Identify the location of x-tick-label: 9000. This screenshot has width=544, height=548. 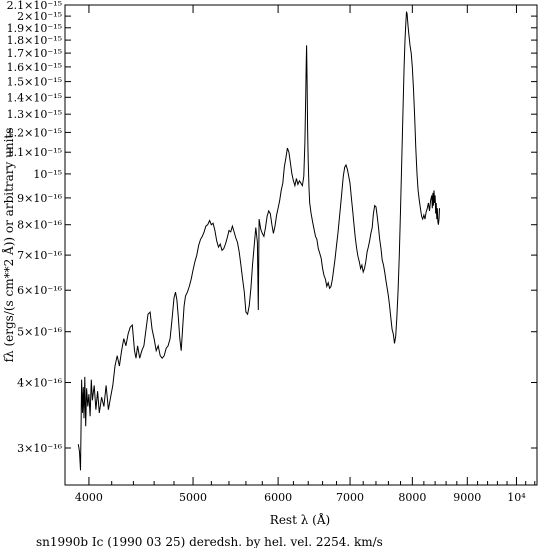
(467, 497).